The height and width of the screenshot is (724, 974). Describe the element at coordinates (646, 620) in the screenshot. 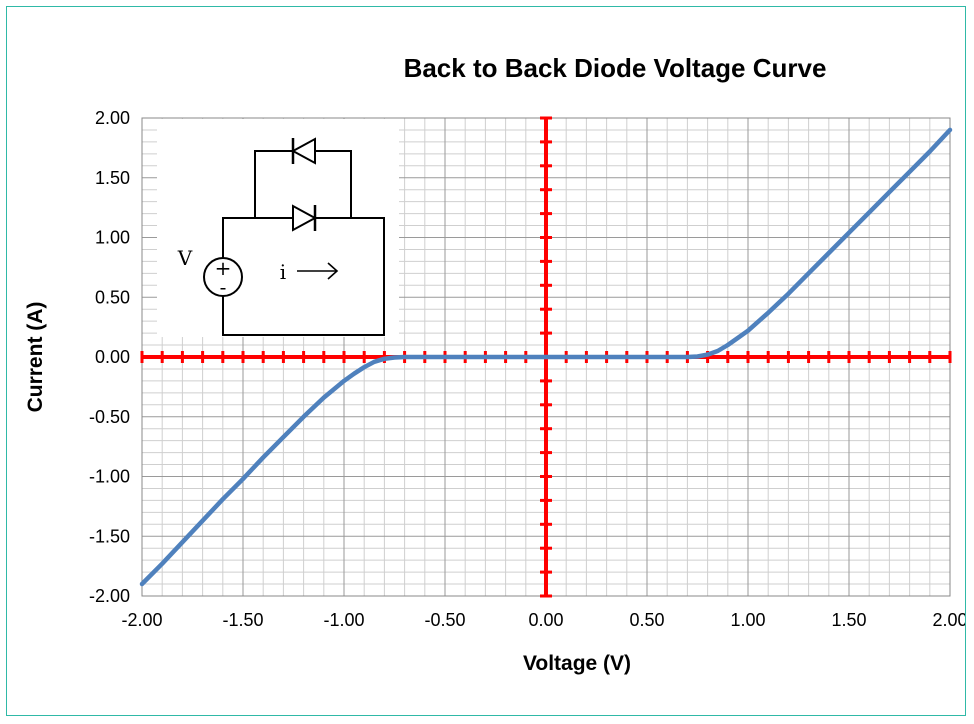

I see `x-tick-label: 0.50` at that location.